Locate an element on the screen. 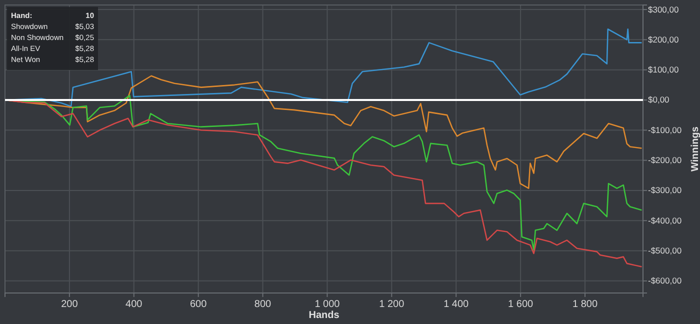 Image resolution: width=700 pixels, height=324 pixels. y-tick-label: $0,00 is located at coordinates (659, 99).